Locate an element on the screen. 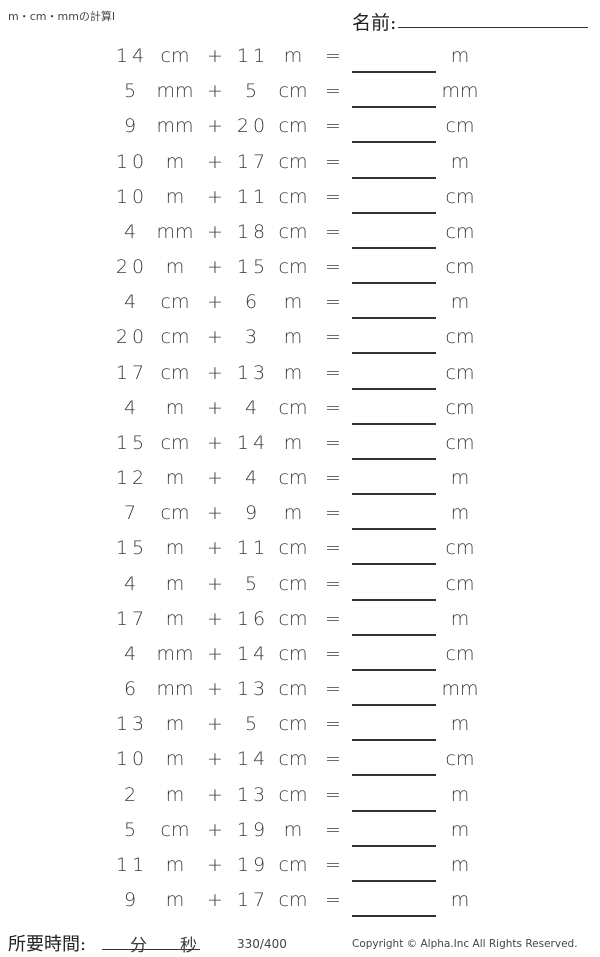 This screenshot has height=957, width=600. problem-row: 20 cm +3 m = cm is located at coordinates (300, 340).